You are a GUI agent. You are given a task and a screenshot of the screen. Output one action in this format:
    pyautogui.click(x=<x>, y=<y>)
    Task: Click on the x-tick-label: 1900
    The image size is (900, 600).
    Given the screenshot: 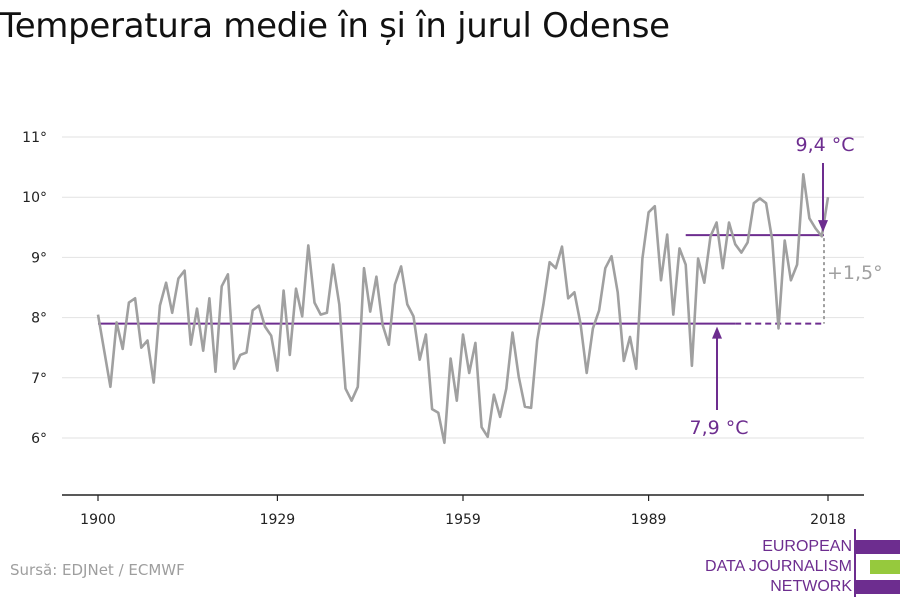 What is the action you would take?
    pyautogui.click(x=98, y=520)
    